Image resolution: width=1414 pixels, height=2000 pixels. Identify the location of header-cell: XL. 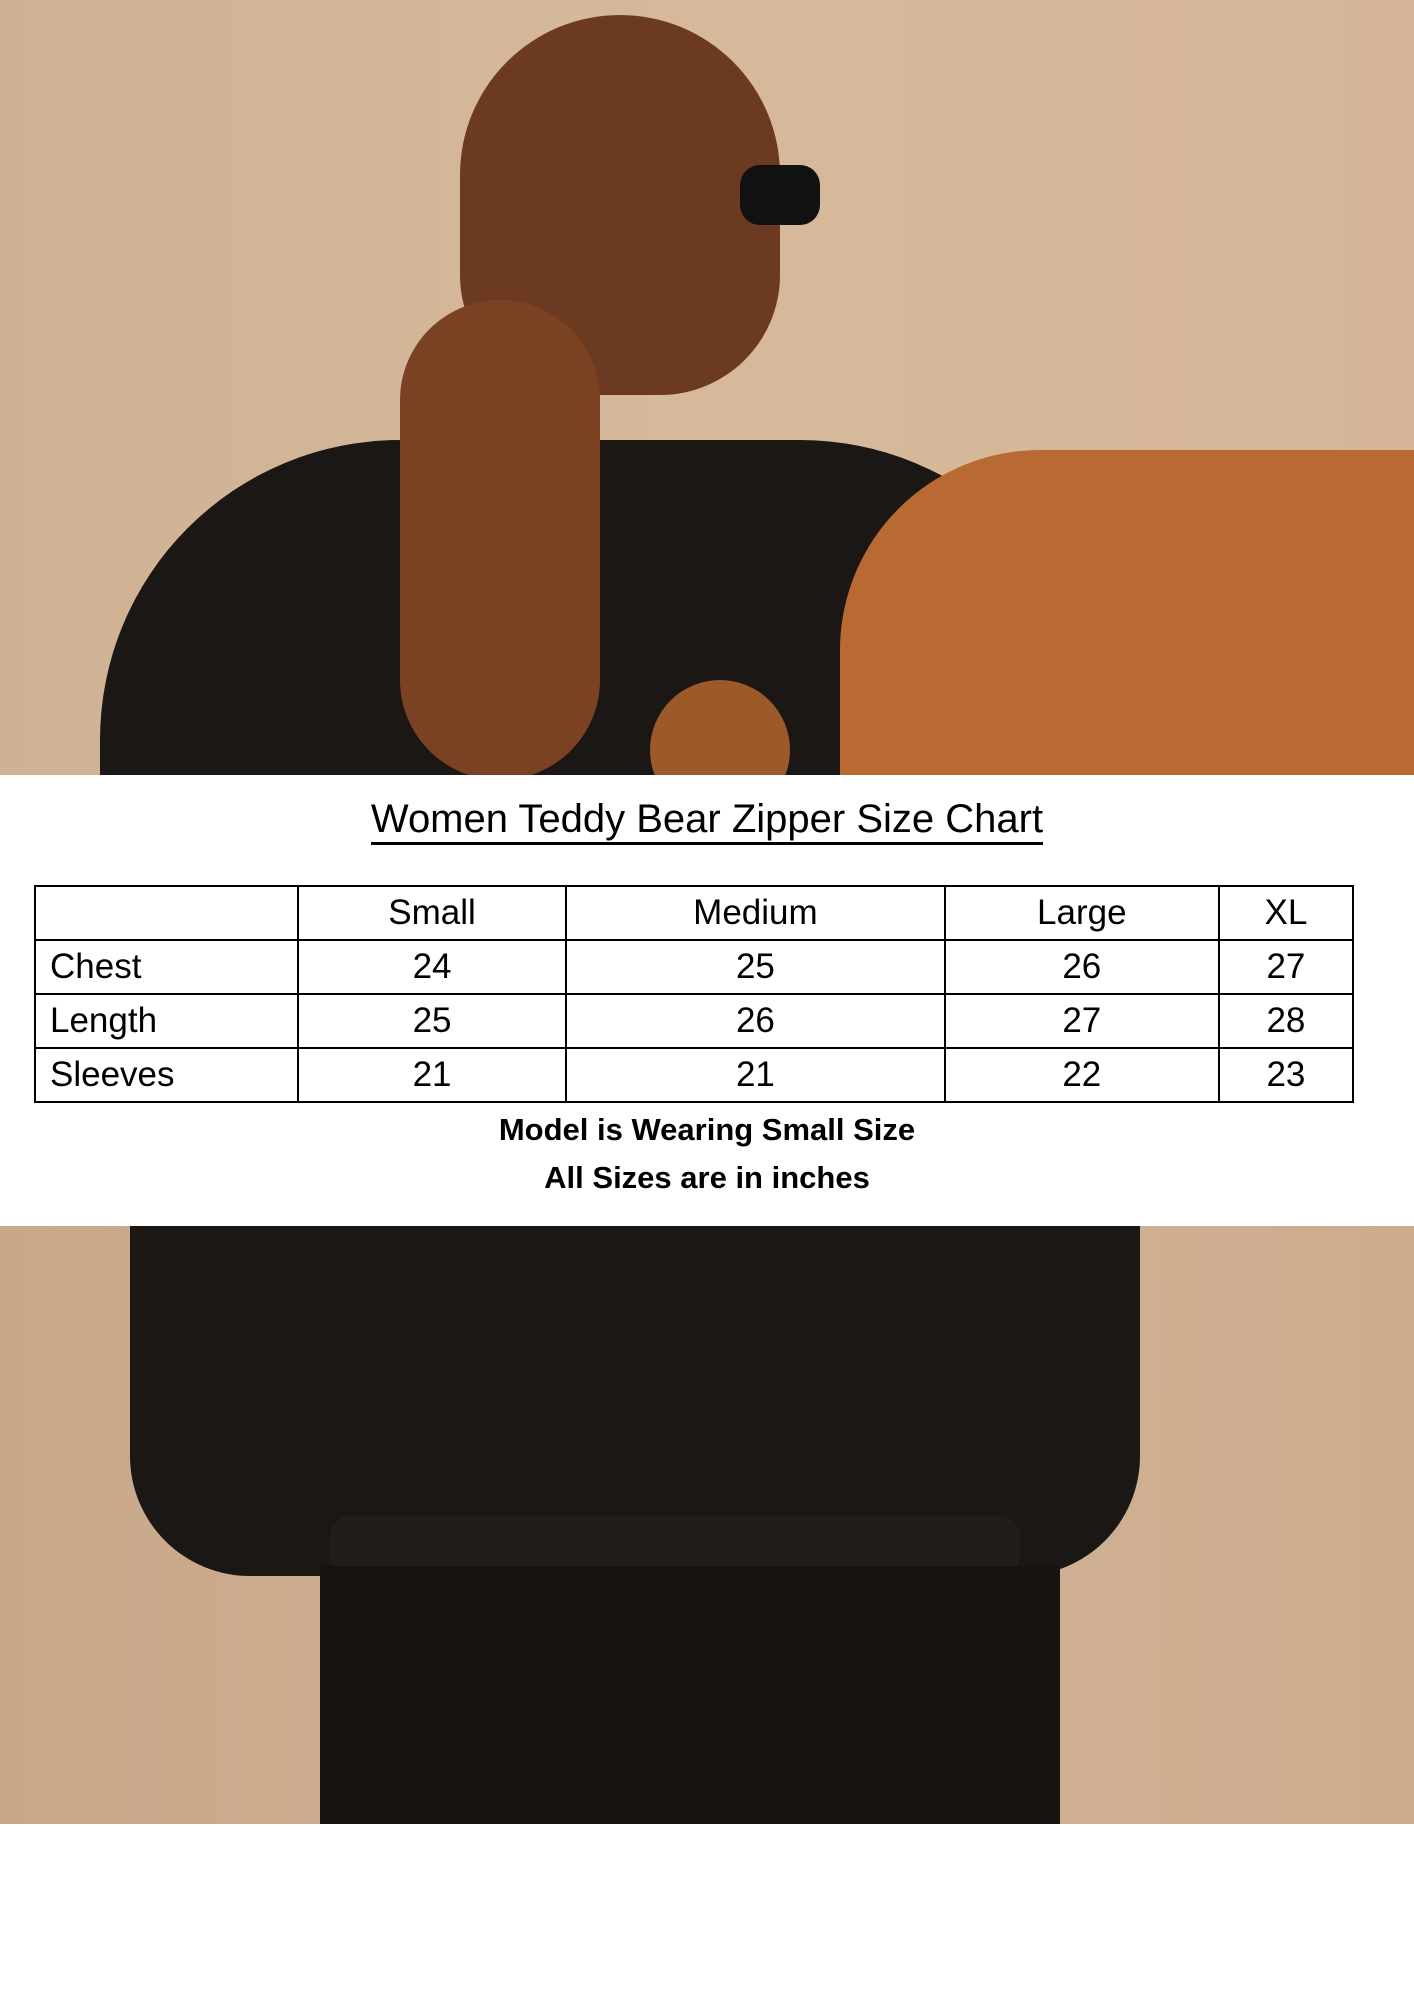
(1286, 913).